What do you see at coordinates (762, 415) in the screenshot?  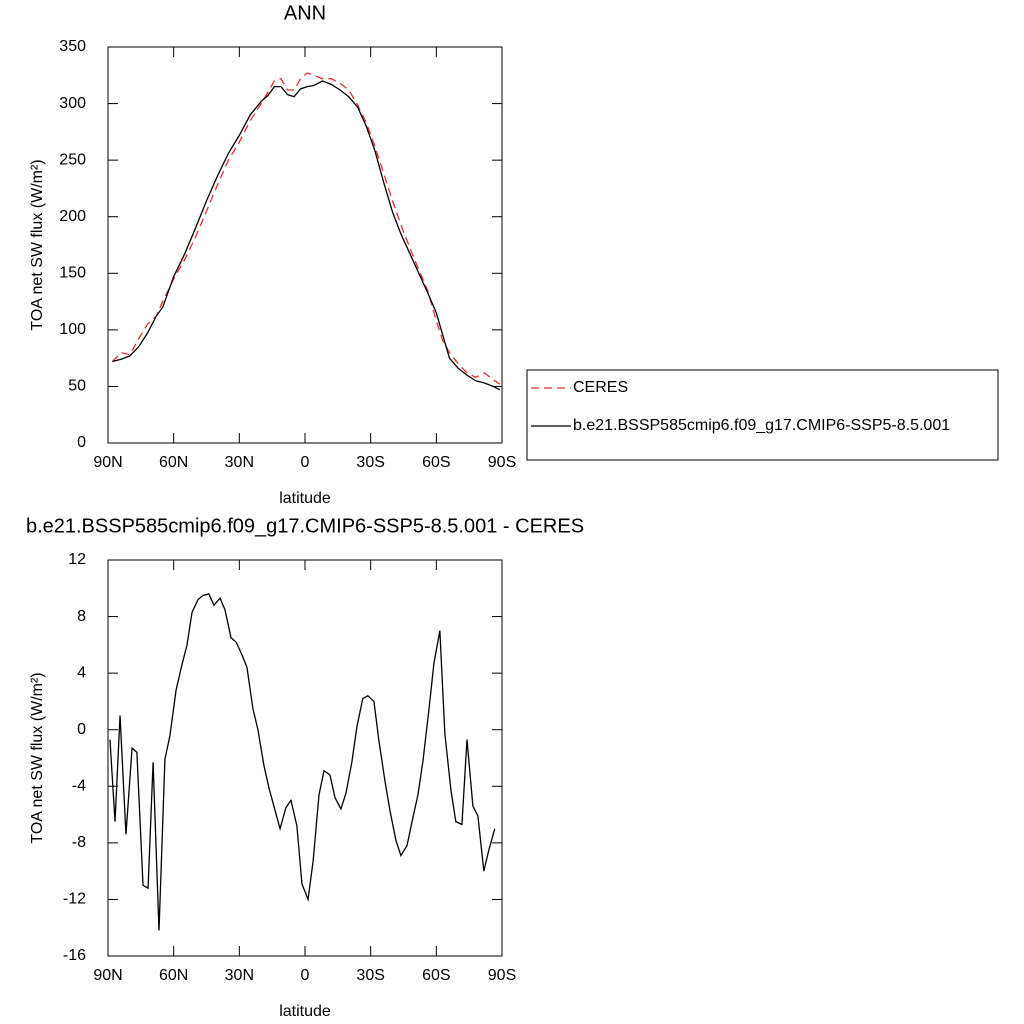 I see `legend-box` at bounding box center [762, 415].